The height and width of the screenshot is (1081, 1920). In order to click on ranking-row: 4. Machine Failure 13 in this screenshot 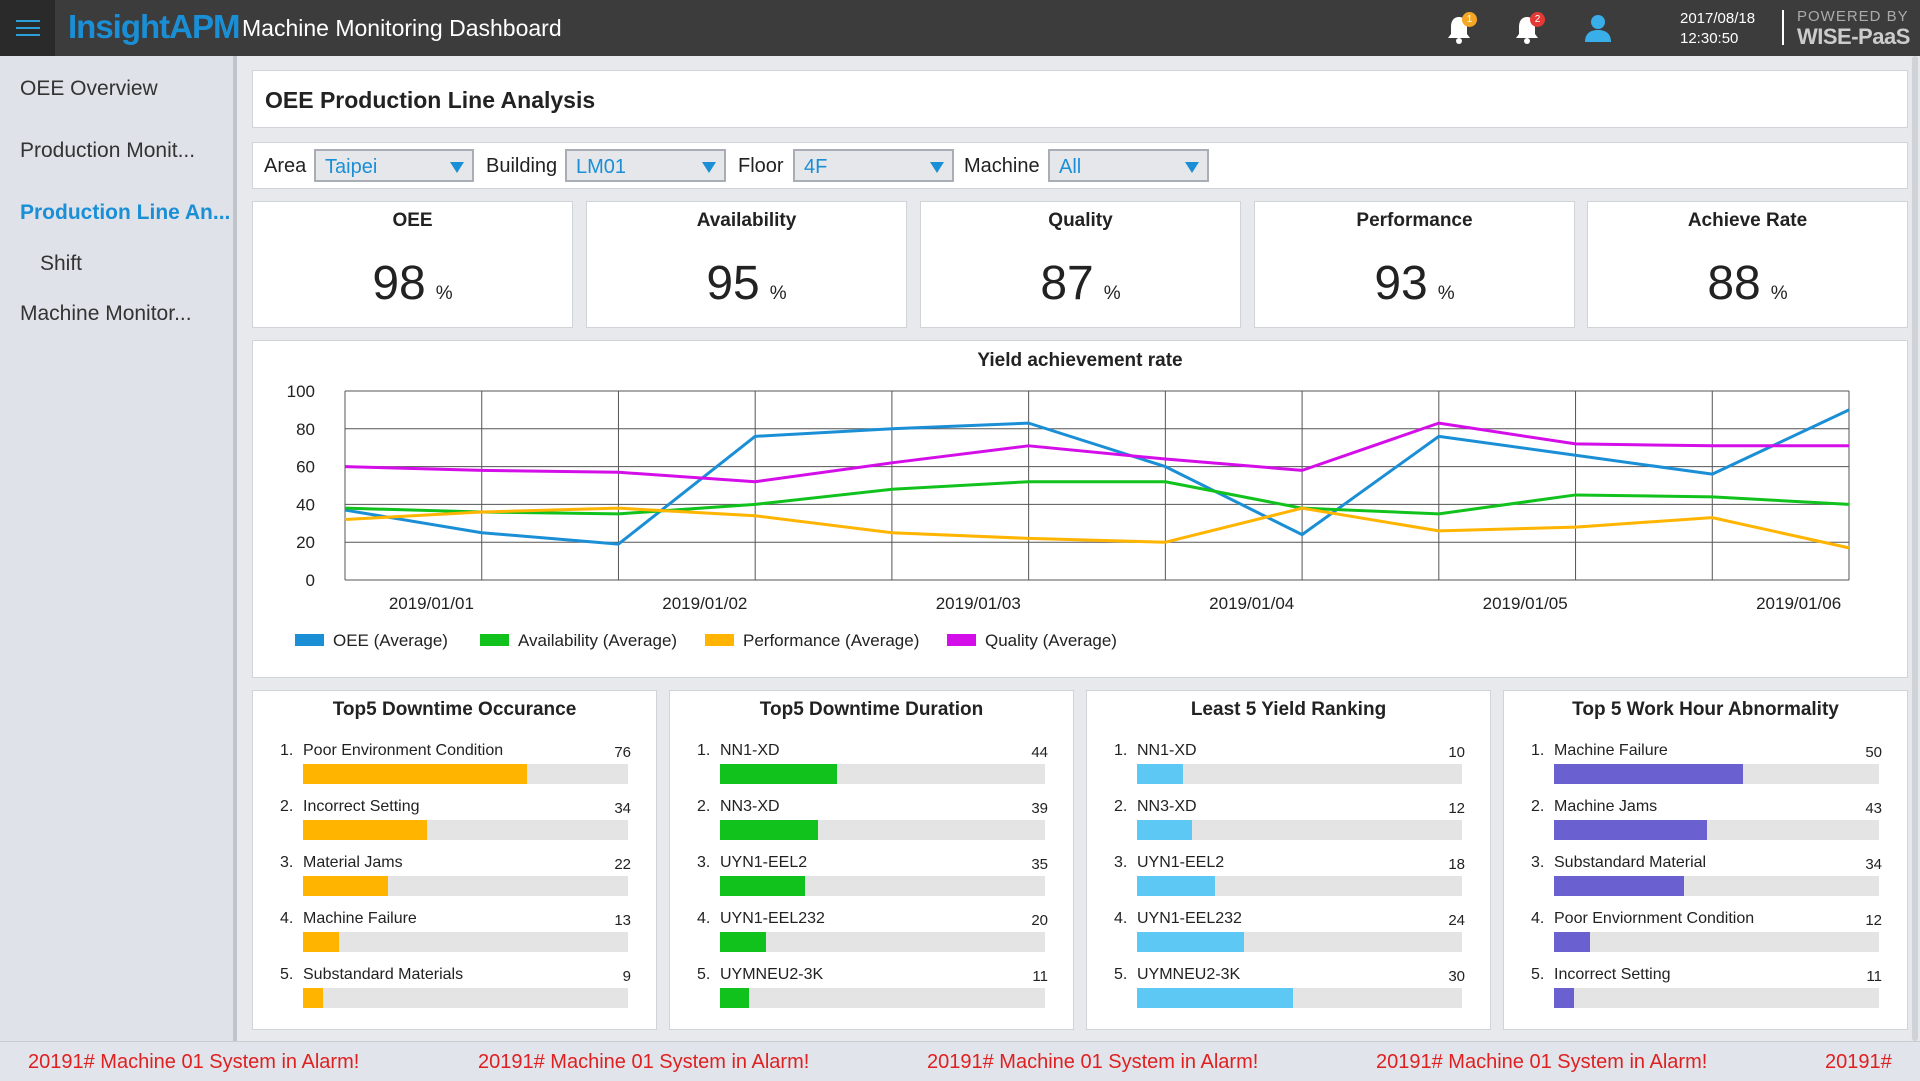, I will do `click(455, 938)`.